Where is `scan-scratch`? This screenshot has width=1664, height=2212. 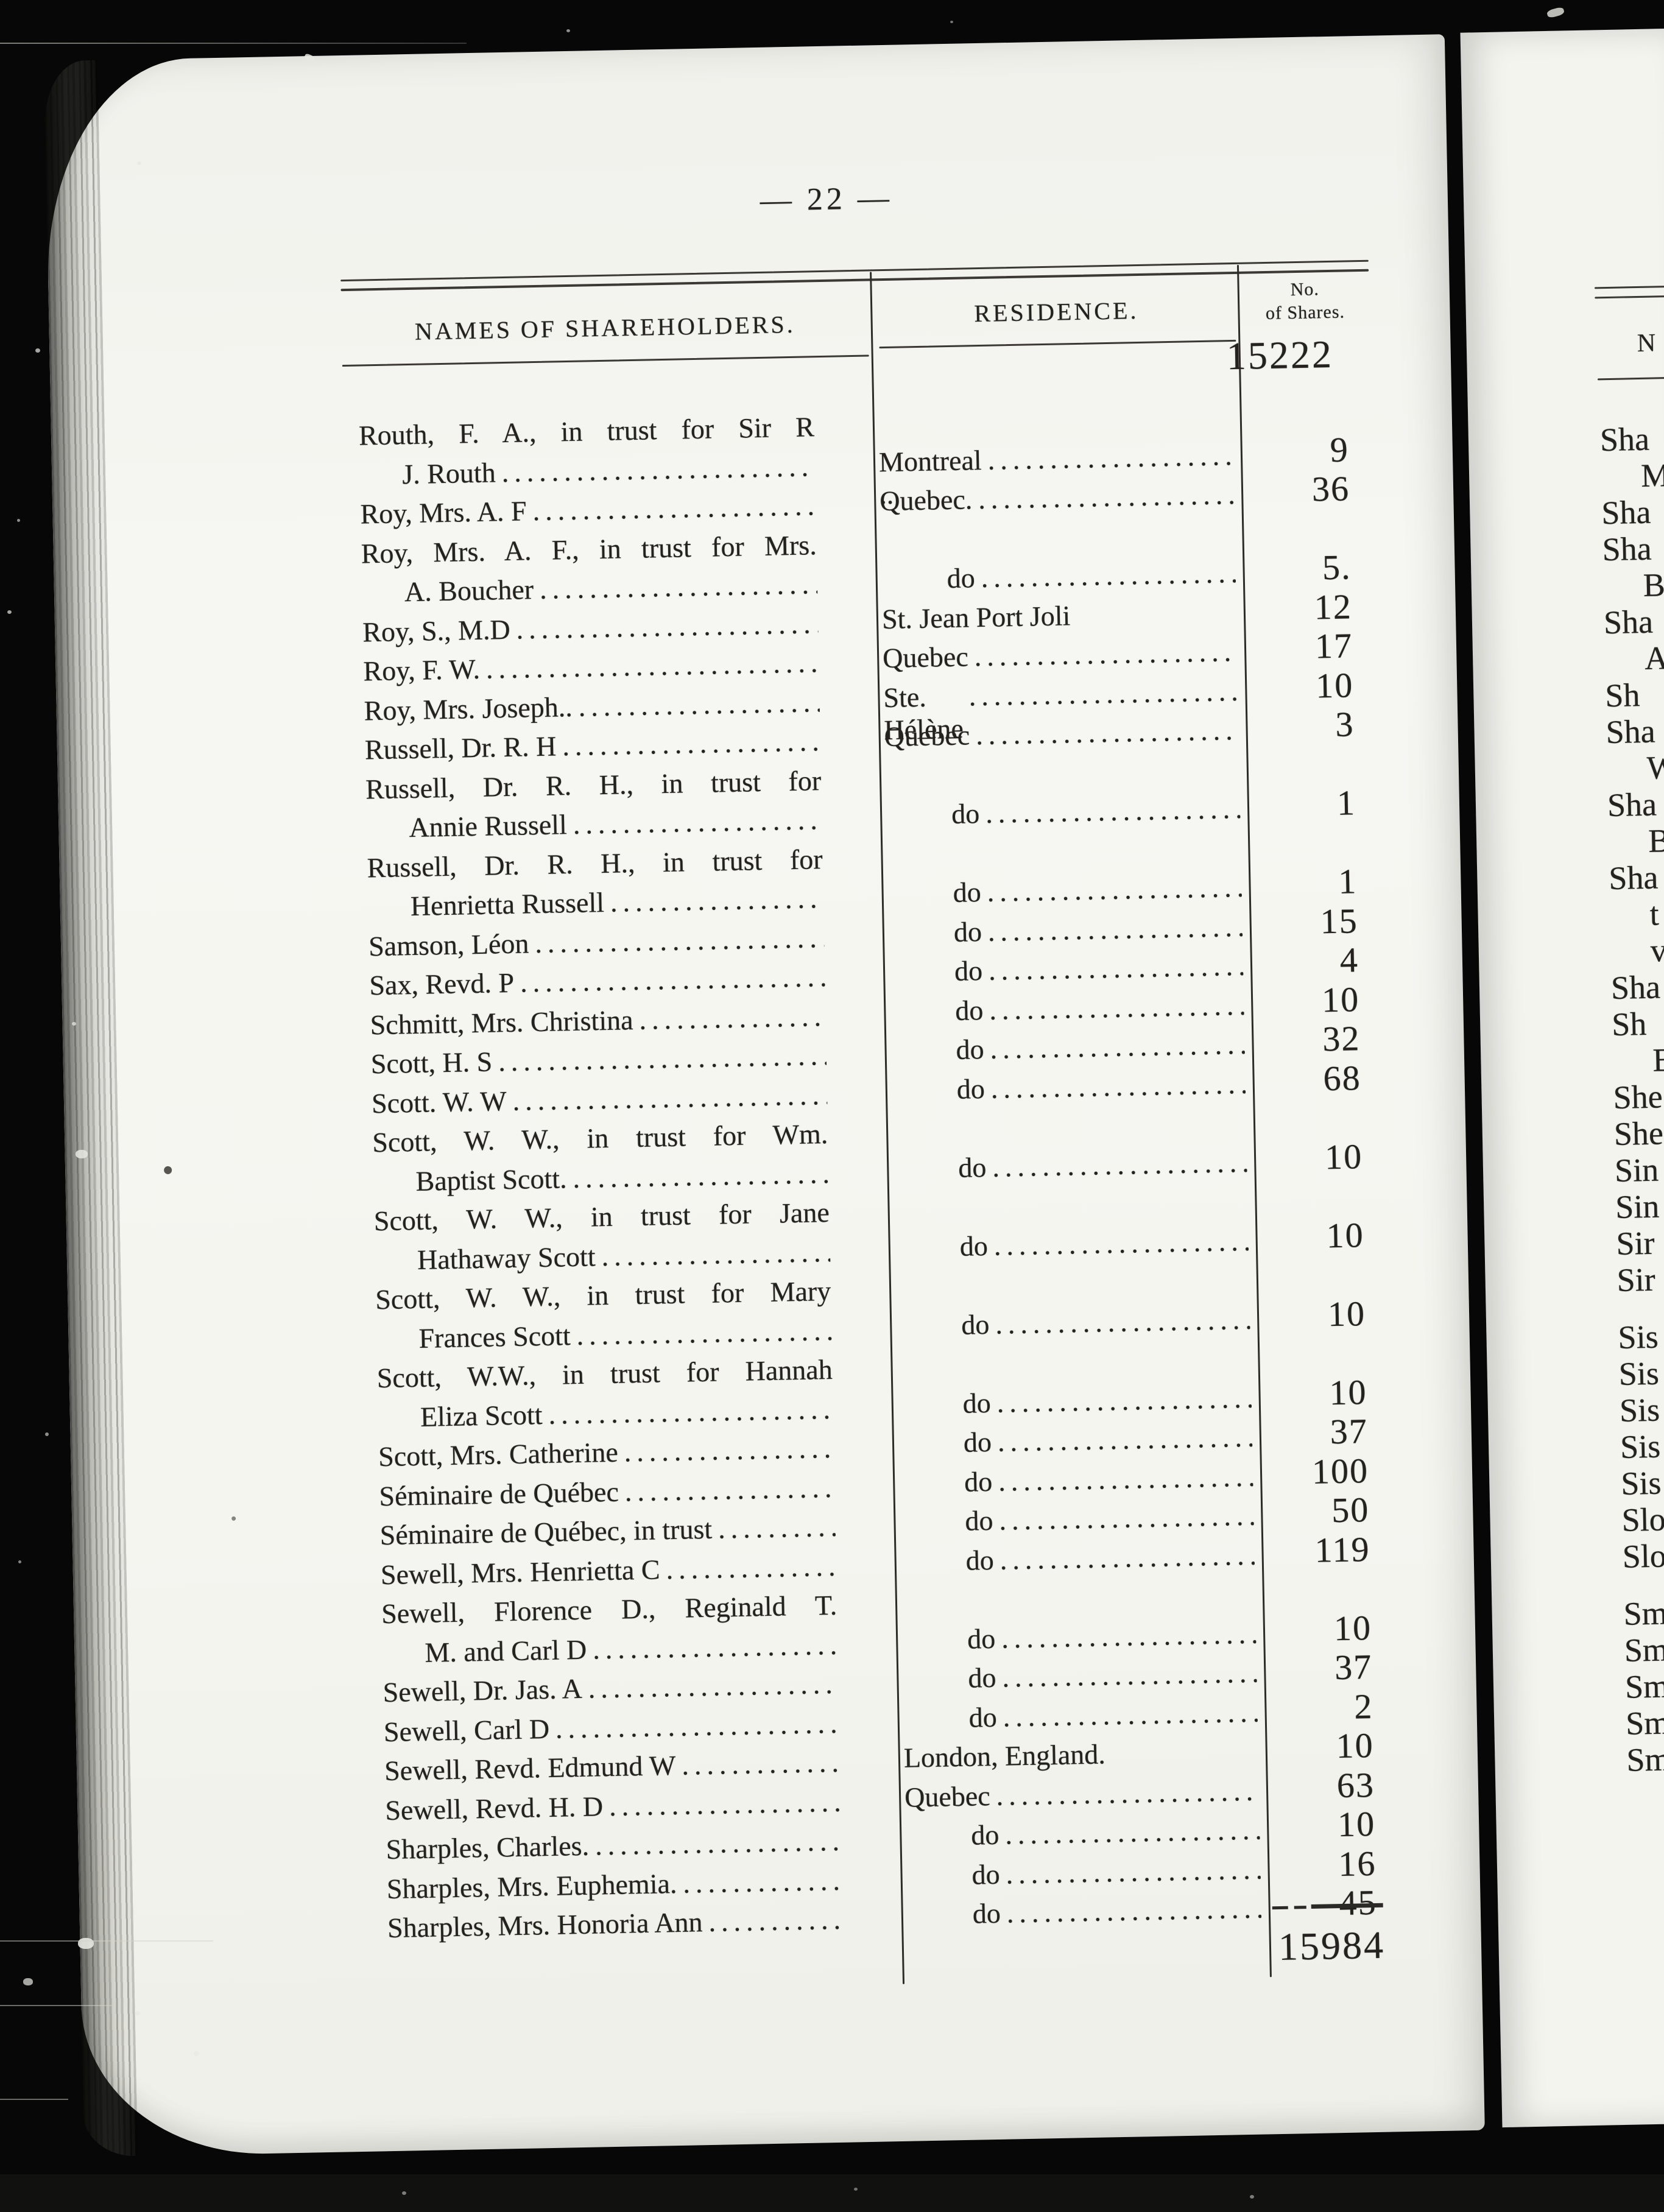 scan-scratch is located at coordinates (107, 1941).